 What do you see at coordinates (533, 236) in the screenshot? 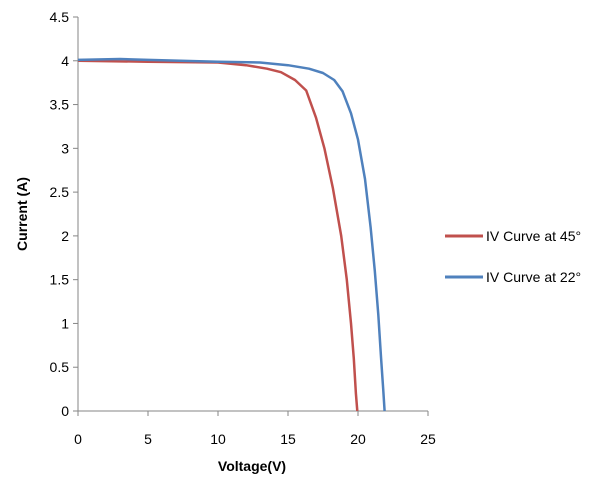
I see `legend-label-45: IV Curve at 45°` at bounding box center [533, 236].